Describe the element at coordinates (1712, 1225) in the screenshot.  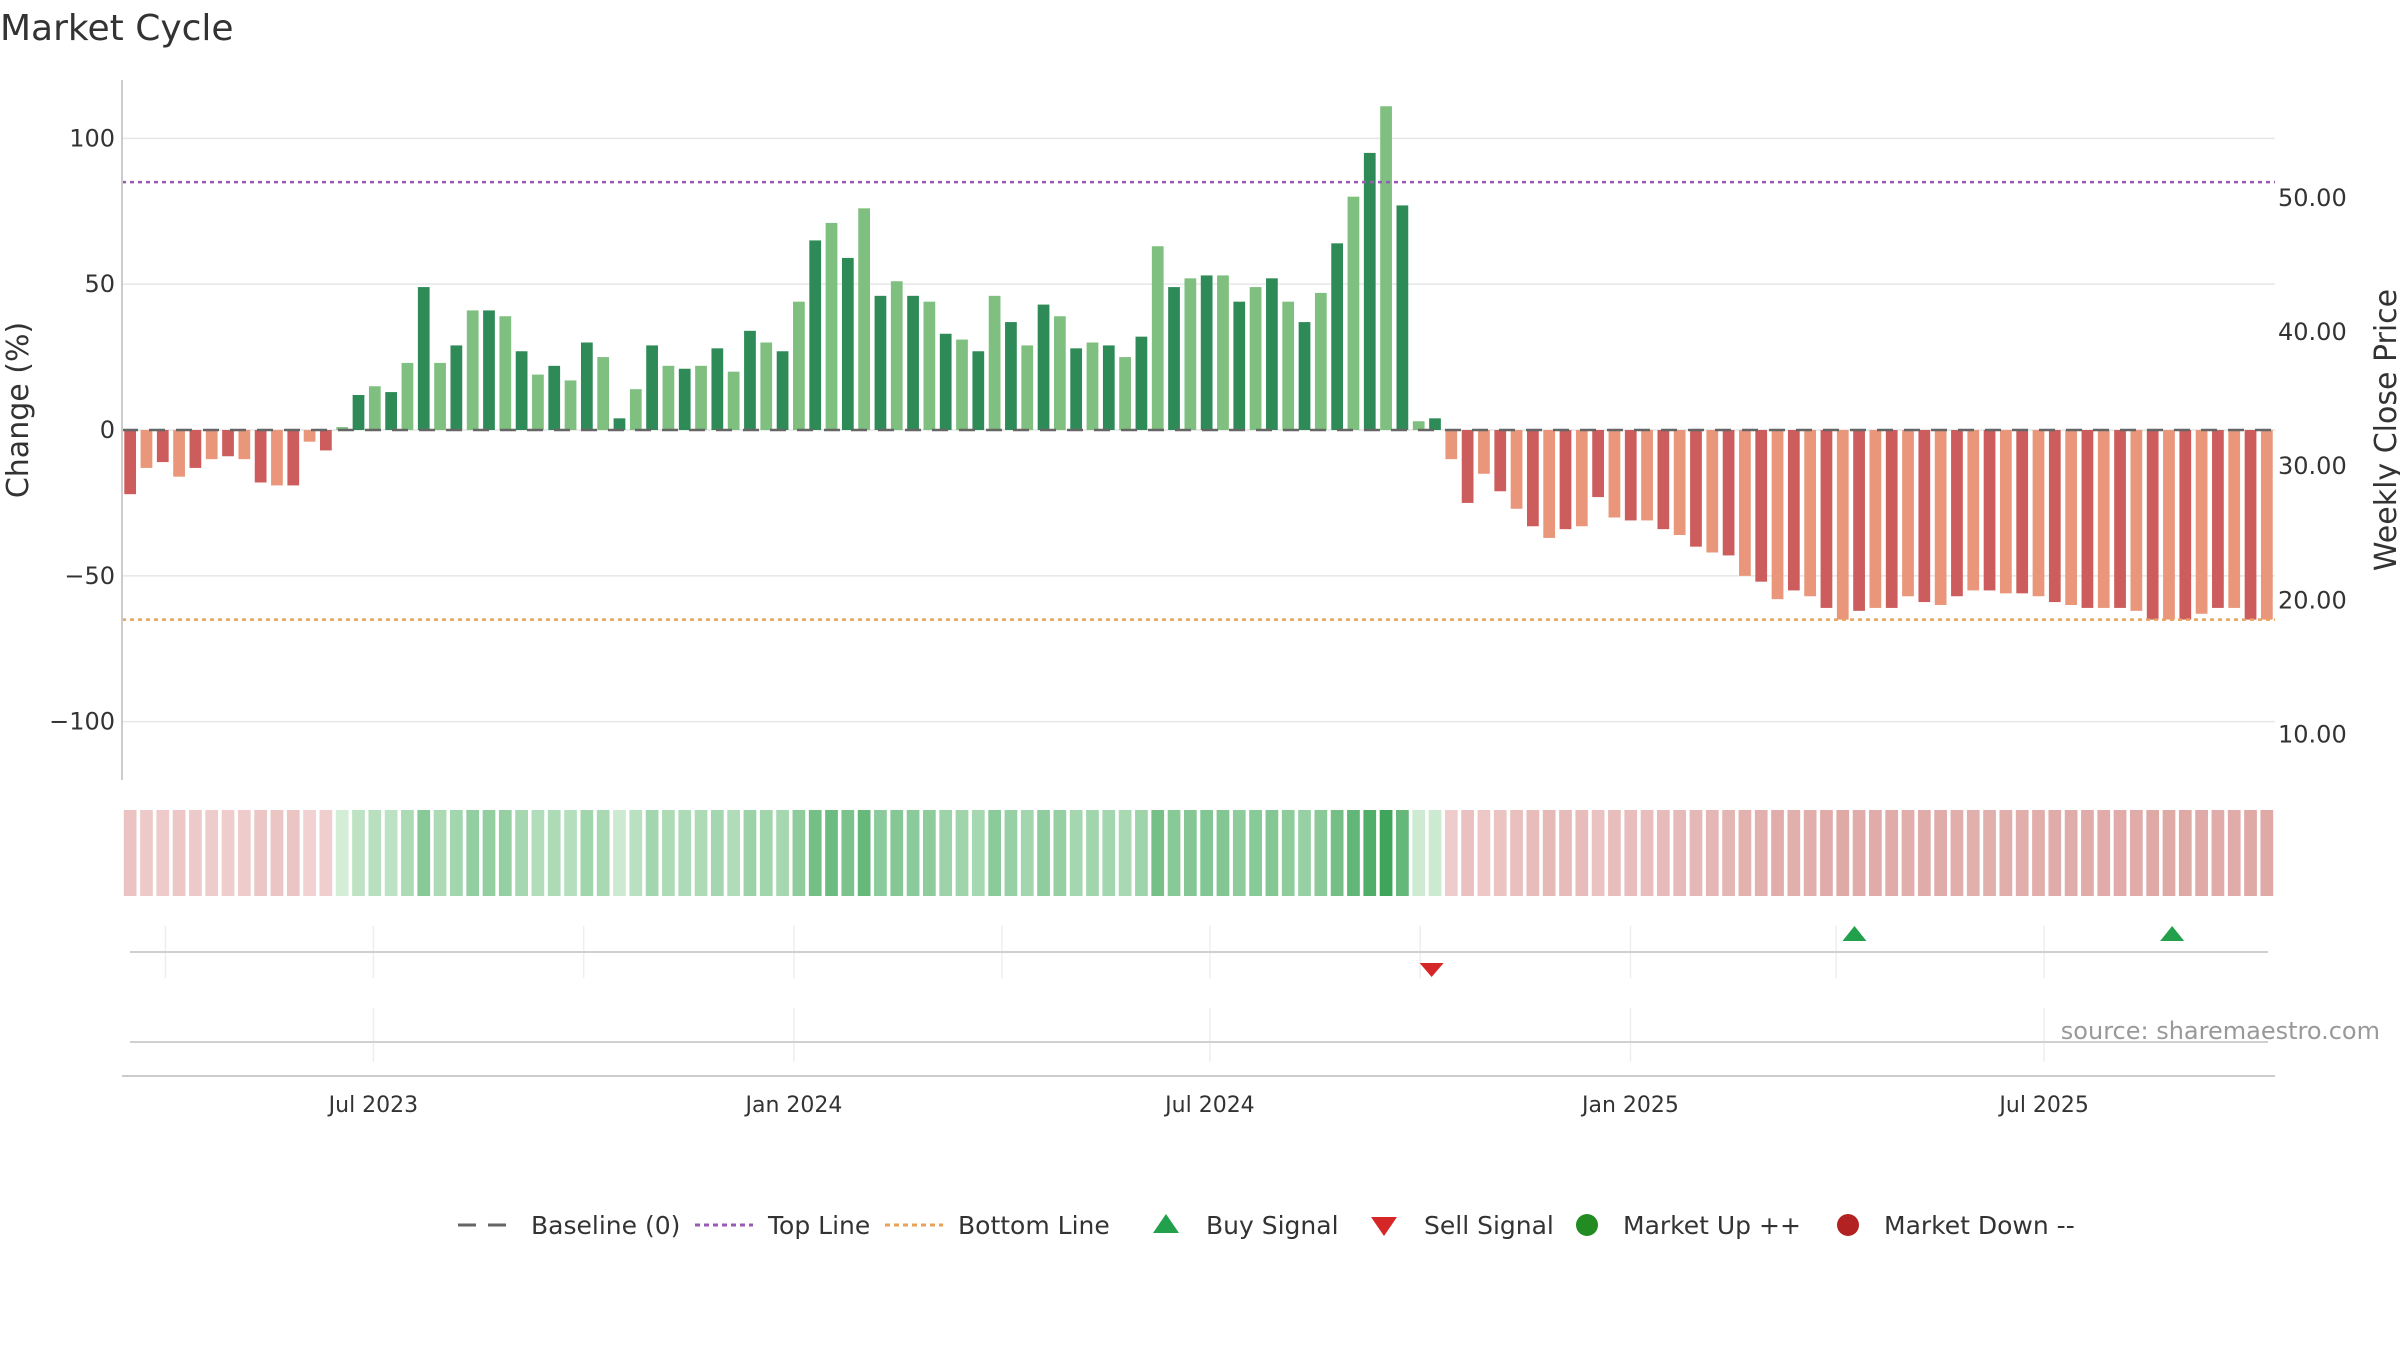
I see `legend-label: Market Up ++` at that location.